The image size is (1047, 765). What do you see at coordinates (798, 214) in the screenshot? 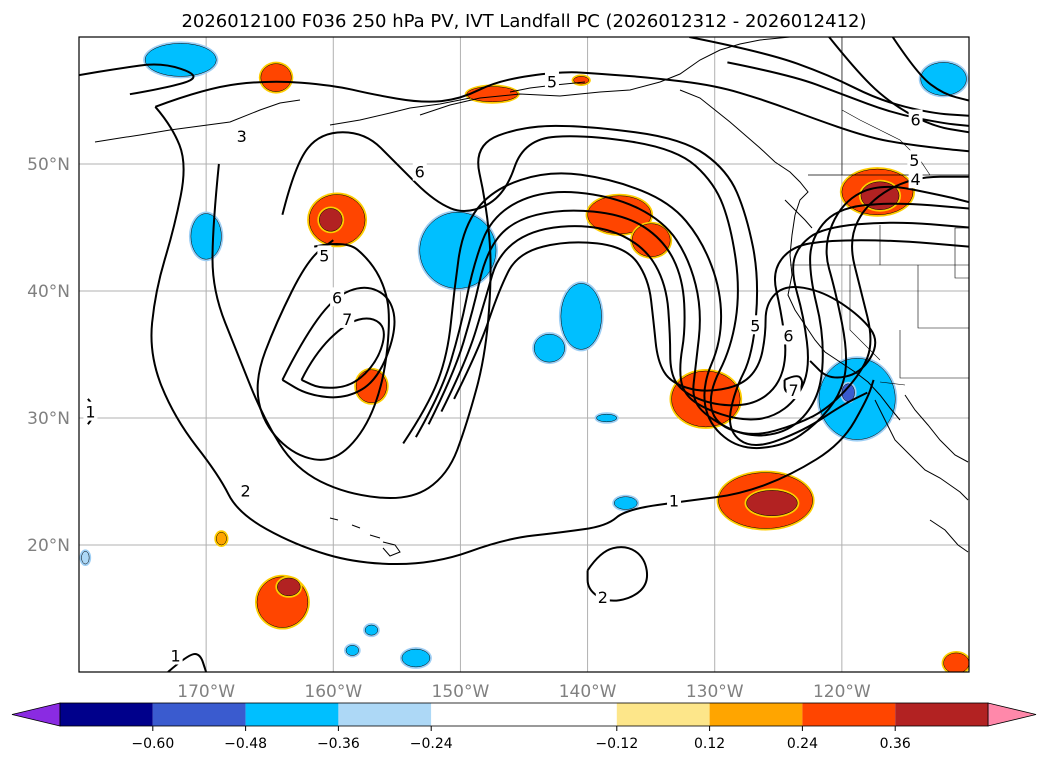
I see `vancouver-island` at bounding box center [798, 214].